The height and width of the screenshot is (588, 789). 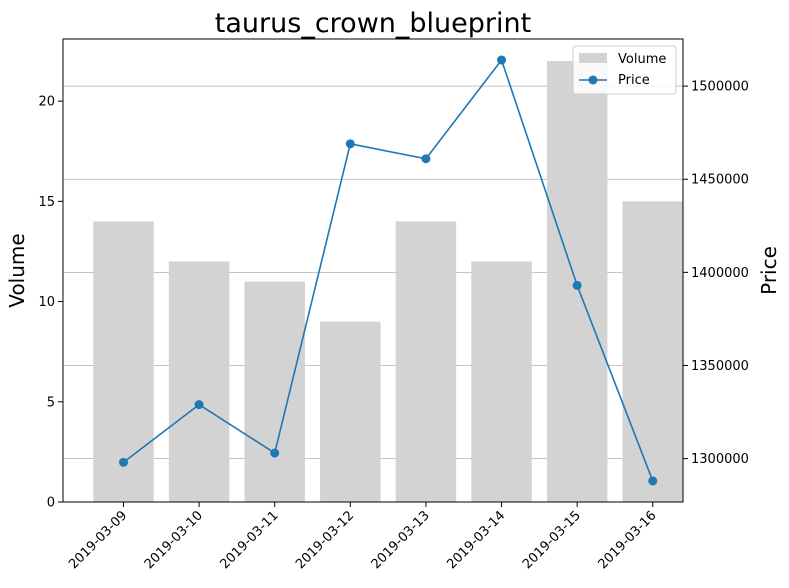 I want to click on legend-marker-price, so click(x=593, y=80).